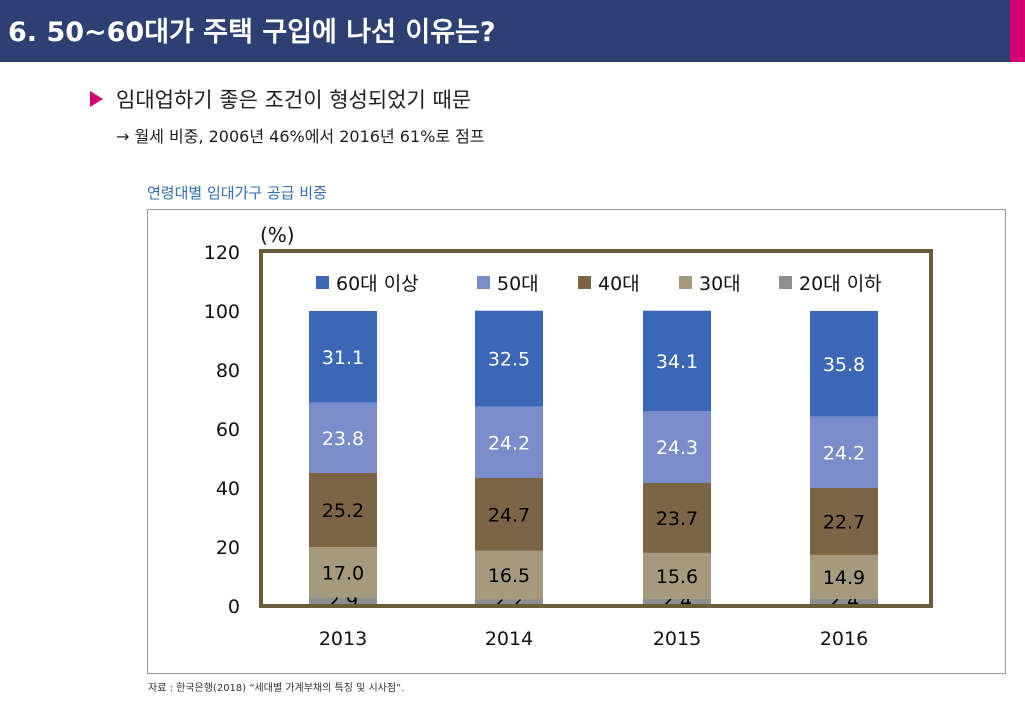 This screenshot has width=1025, height=706. I want to click on data-label: 16.5, so click(509, 576).